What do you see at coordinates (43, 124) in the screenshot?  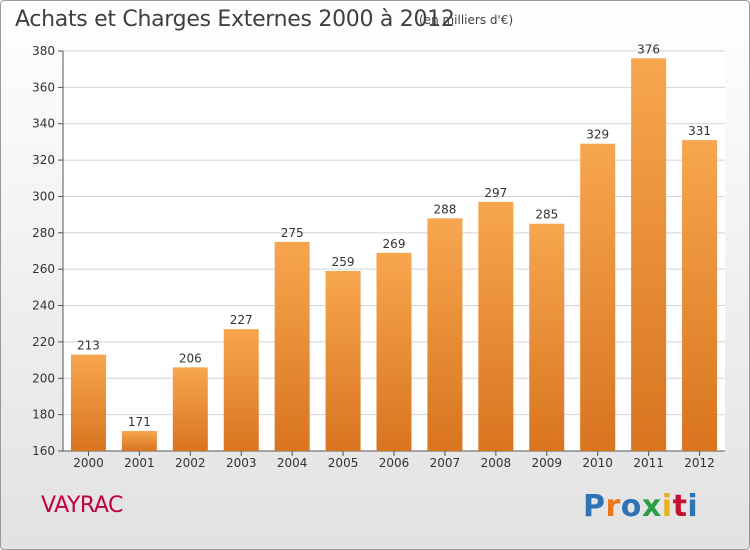 I see `y-tick-label: 340` at bounding box center [43, 124].